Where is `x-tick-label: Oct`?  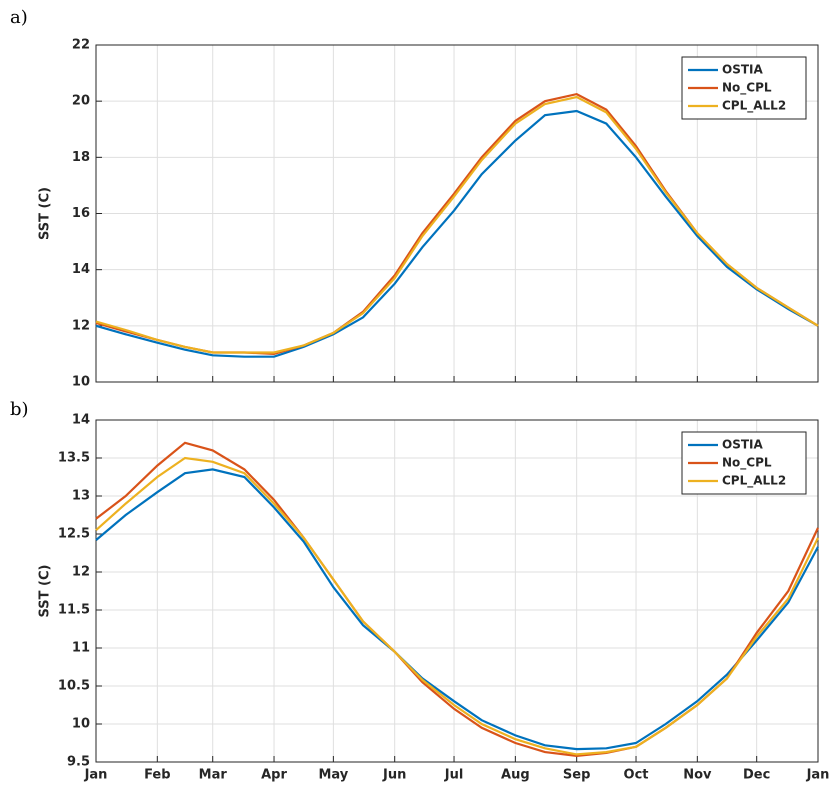 x-tick-label: Oct is located at coordinates (636, 775).